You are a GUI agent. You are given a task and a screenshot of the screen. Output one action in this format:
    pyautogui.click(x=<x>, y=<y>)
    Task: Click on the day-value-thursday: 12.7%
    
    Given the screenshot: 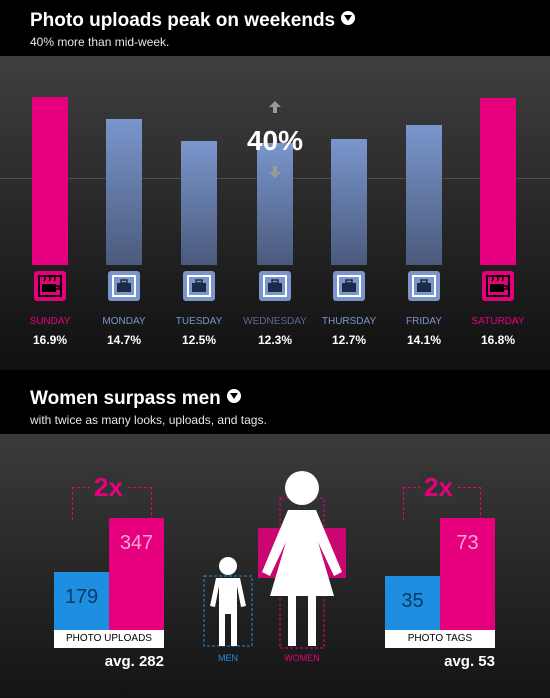 What is the action you would take?
    pyautogui.click(x=349, y=340)
    